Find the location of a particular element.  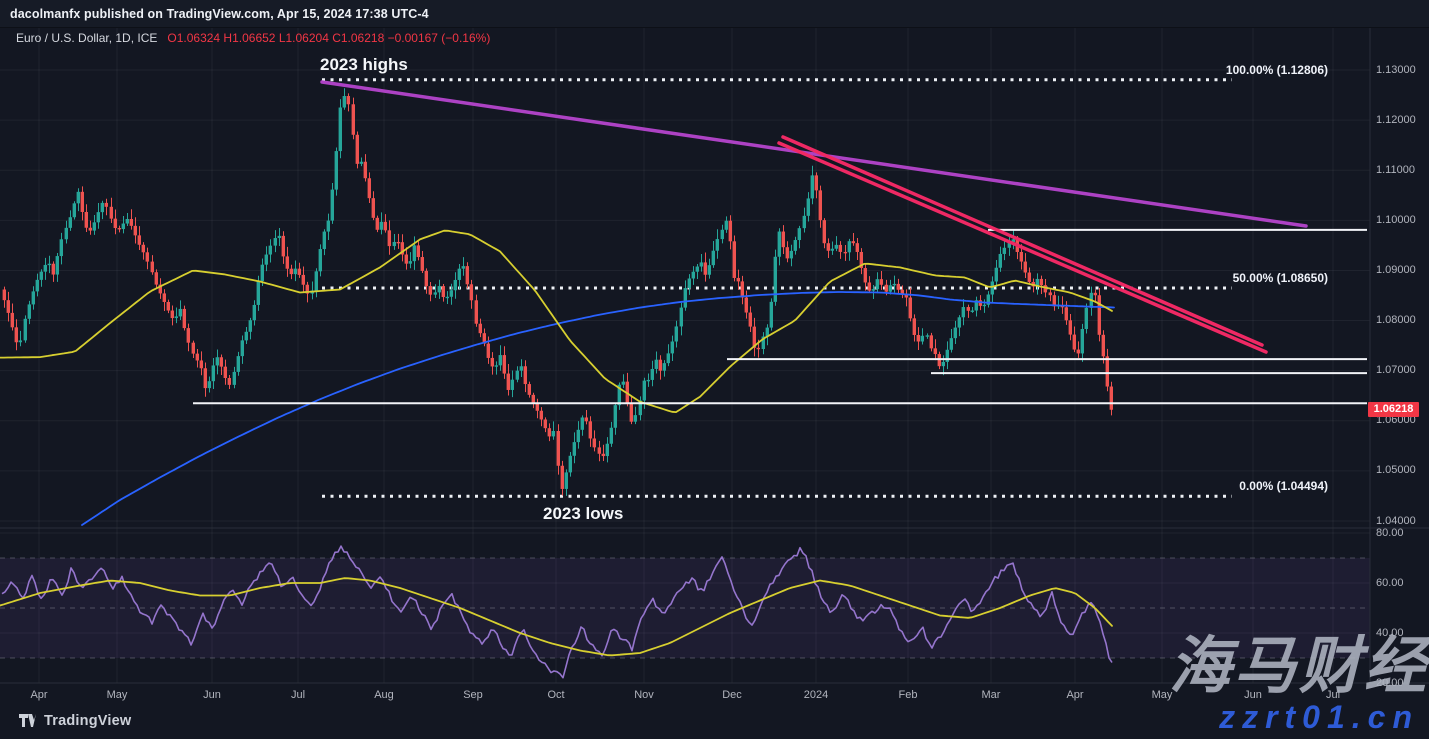

annotation-2023-highs: 2023 highs is located at coordinates (364, 64).